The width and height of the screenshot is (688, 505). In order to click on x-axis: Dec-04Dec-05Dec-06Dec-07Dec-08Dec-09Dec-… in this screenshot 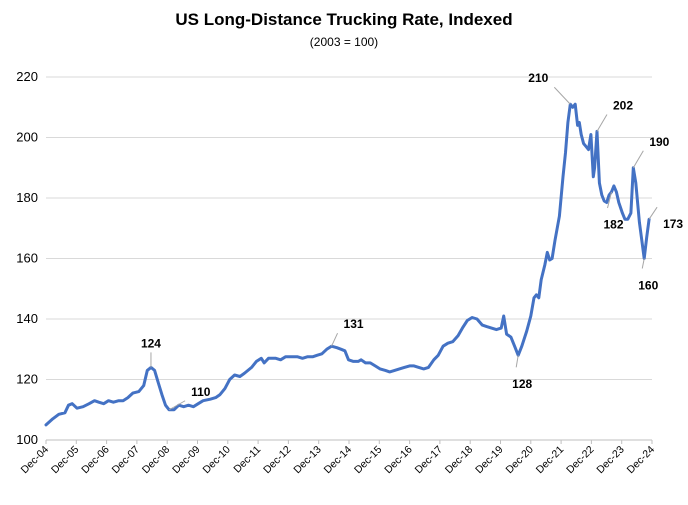, I will do `click(338, 458)`.